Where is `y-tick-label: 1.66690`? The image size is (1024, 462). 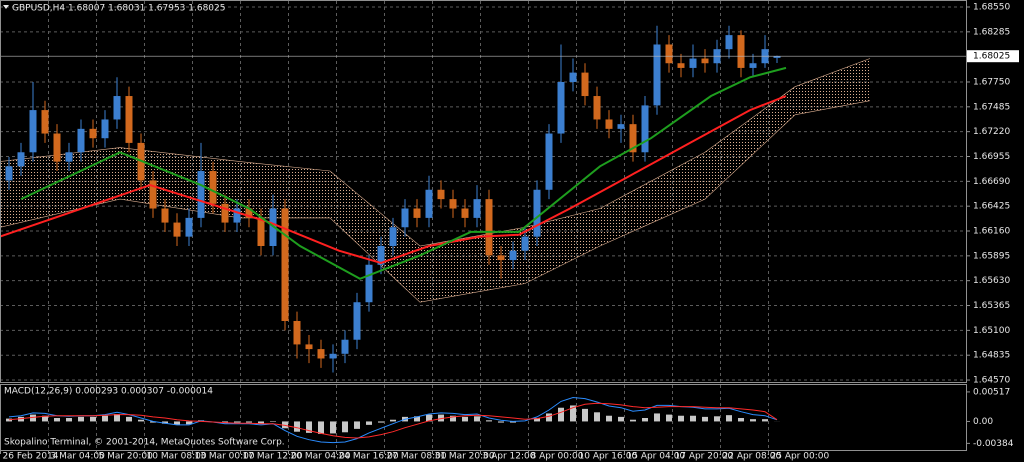 y-tick-label: 1.66690 is located at coordinates (991, 182).